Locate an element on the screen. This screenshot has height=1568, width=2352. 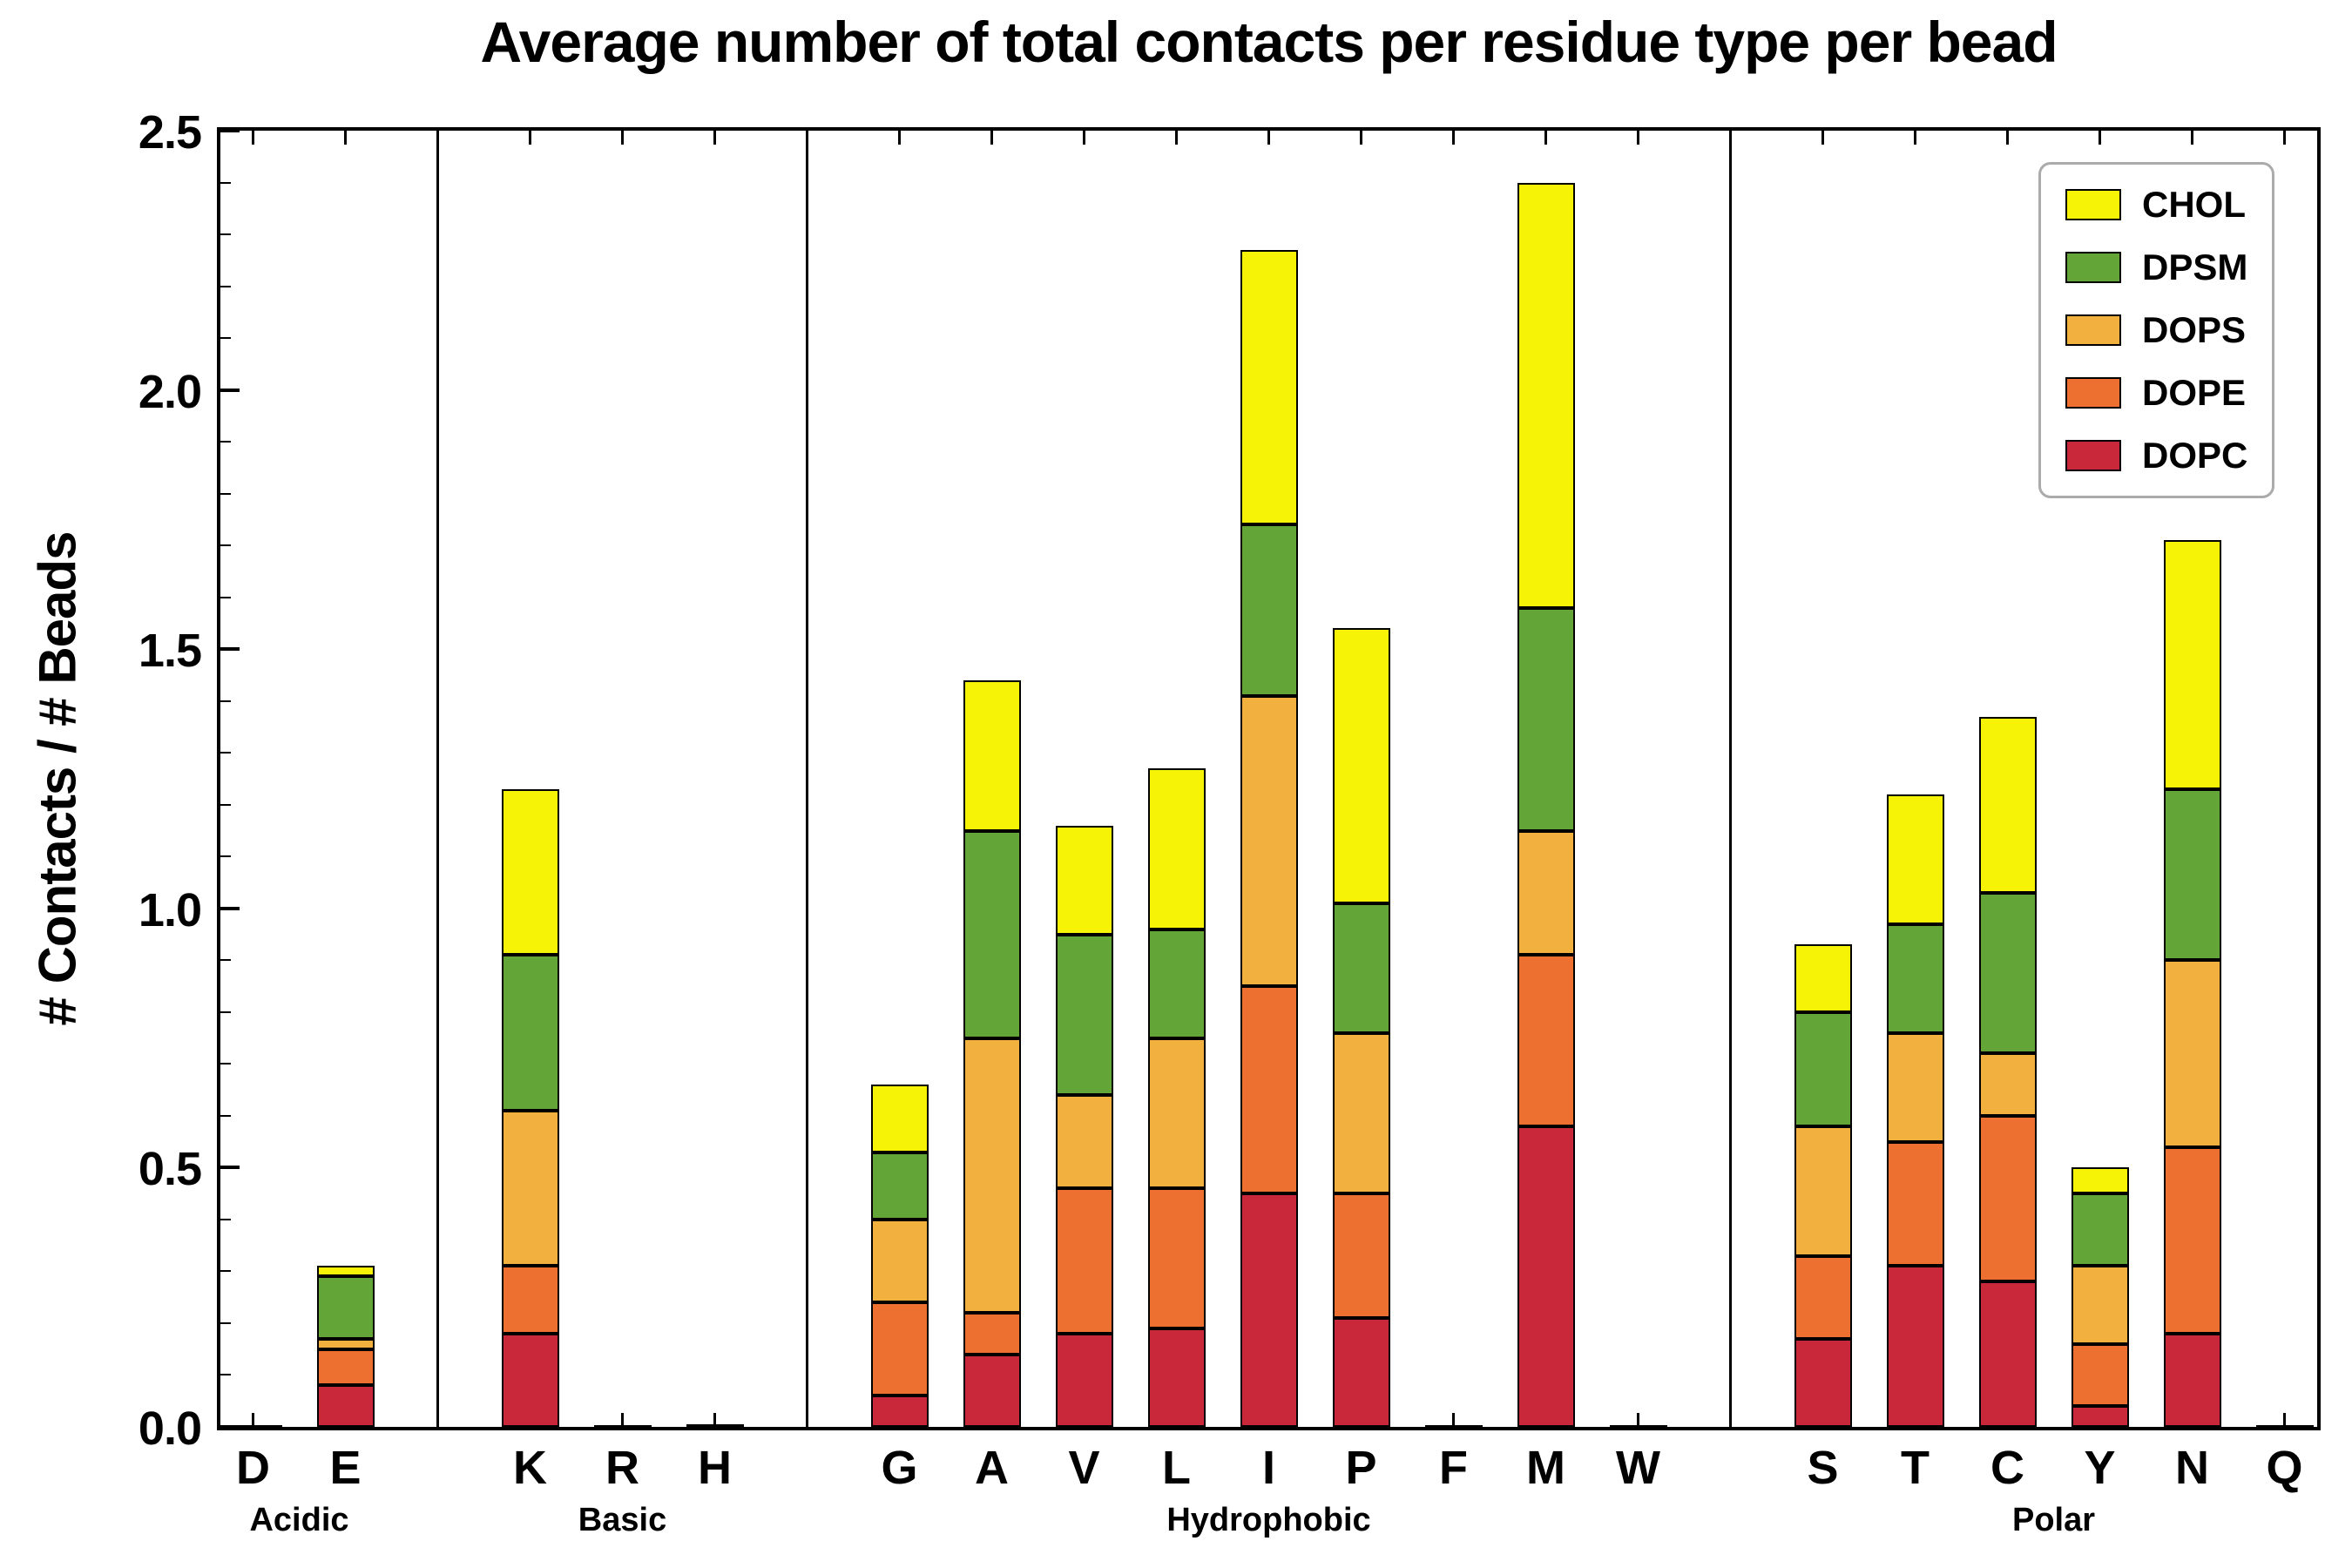
bar-segment-dops-D is located at coordinates (253, 1425).